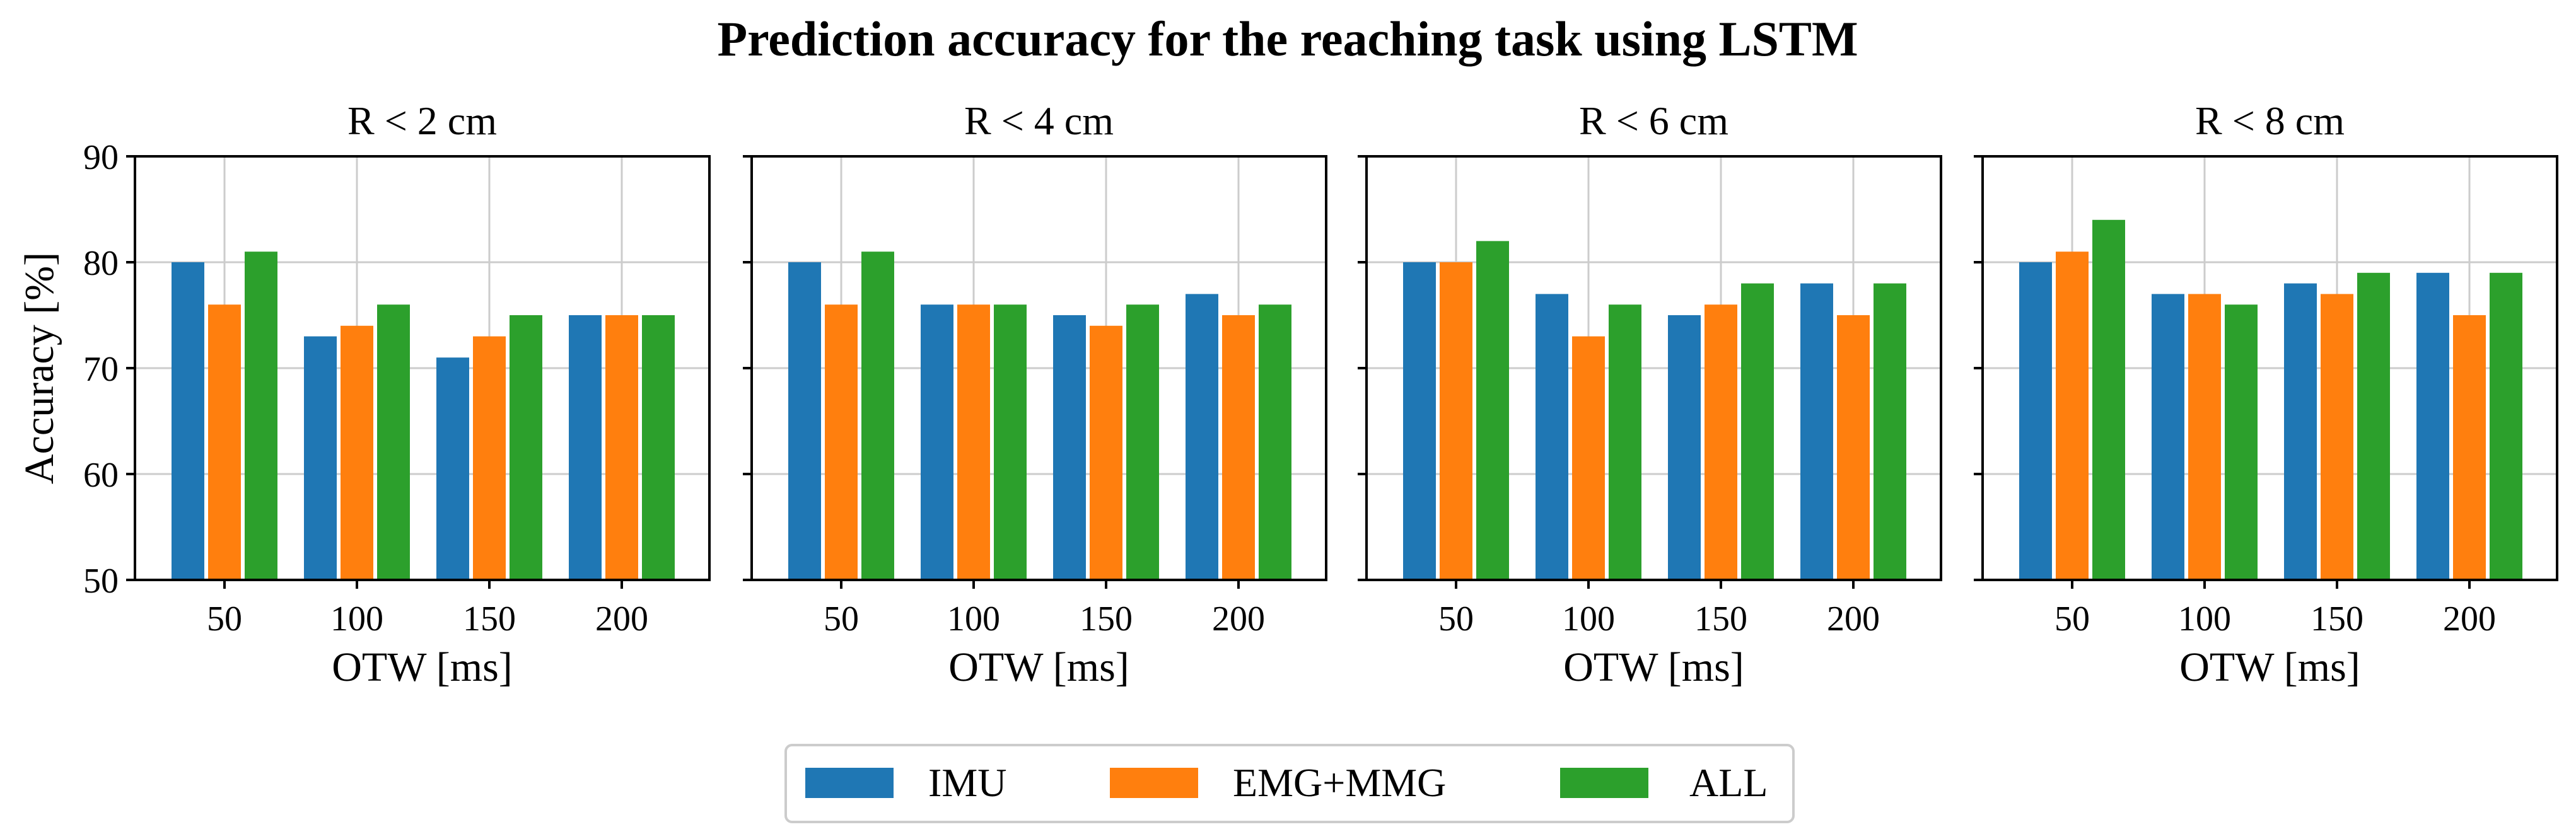 This screenshot has height=839, width=2576. Describe the element at coordinates (1039, 121) in the screenshot. I see `panel-title: R < 4 cm` at that location.